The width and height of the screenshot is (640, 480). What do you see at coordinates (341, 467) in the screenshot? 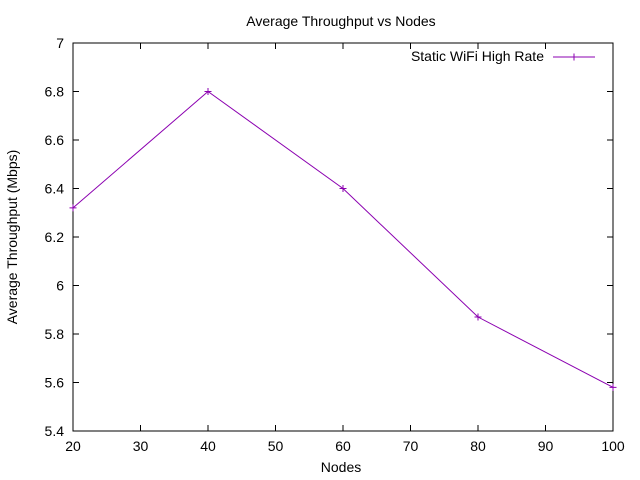
I see `x-axis-label: Nodes` at bounding box center [341, 467].